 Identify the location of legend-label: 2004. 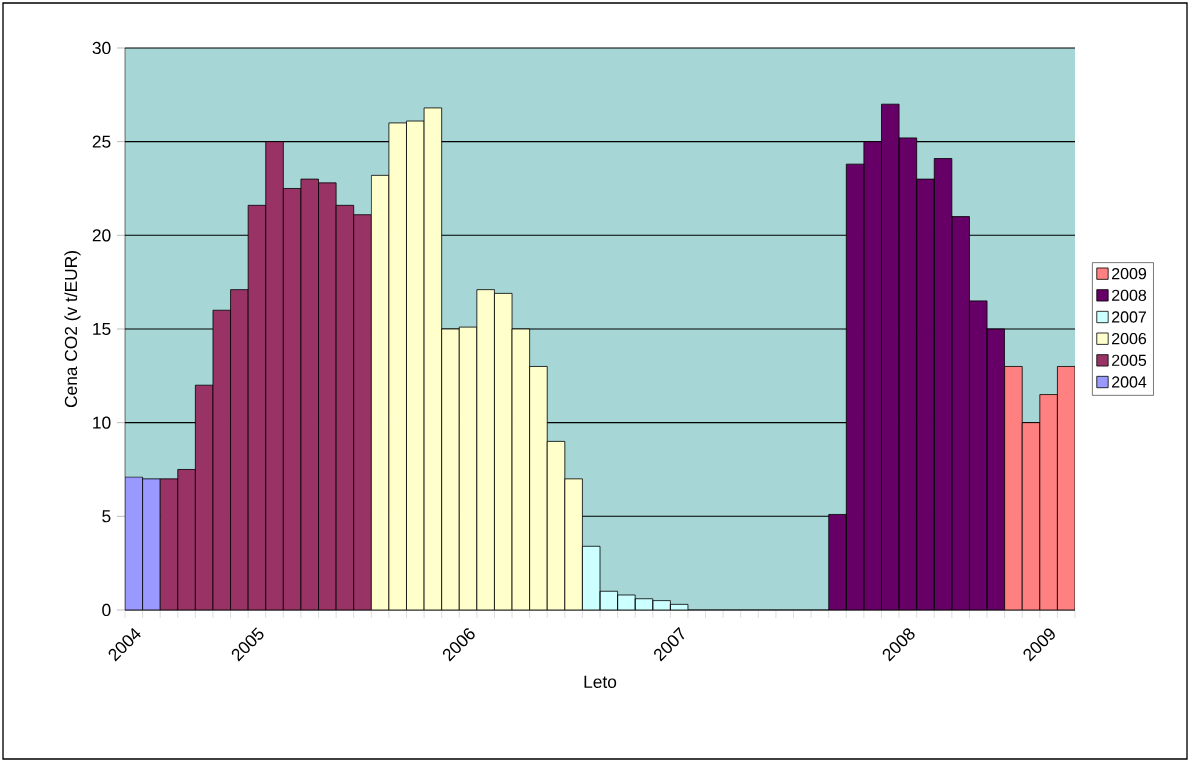
(1129, 382).